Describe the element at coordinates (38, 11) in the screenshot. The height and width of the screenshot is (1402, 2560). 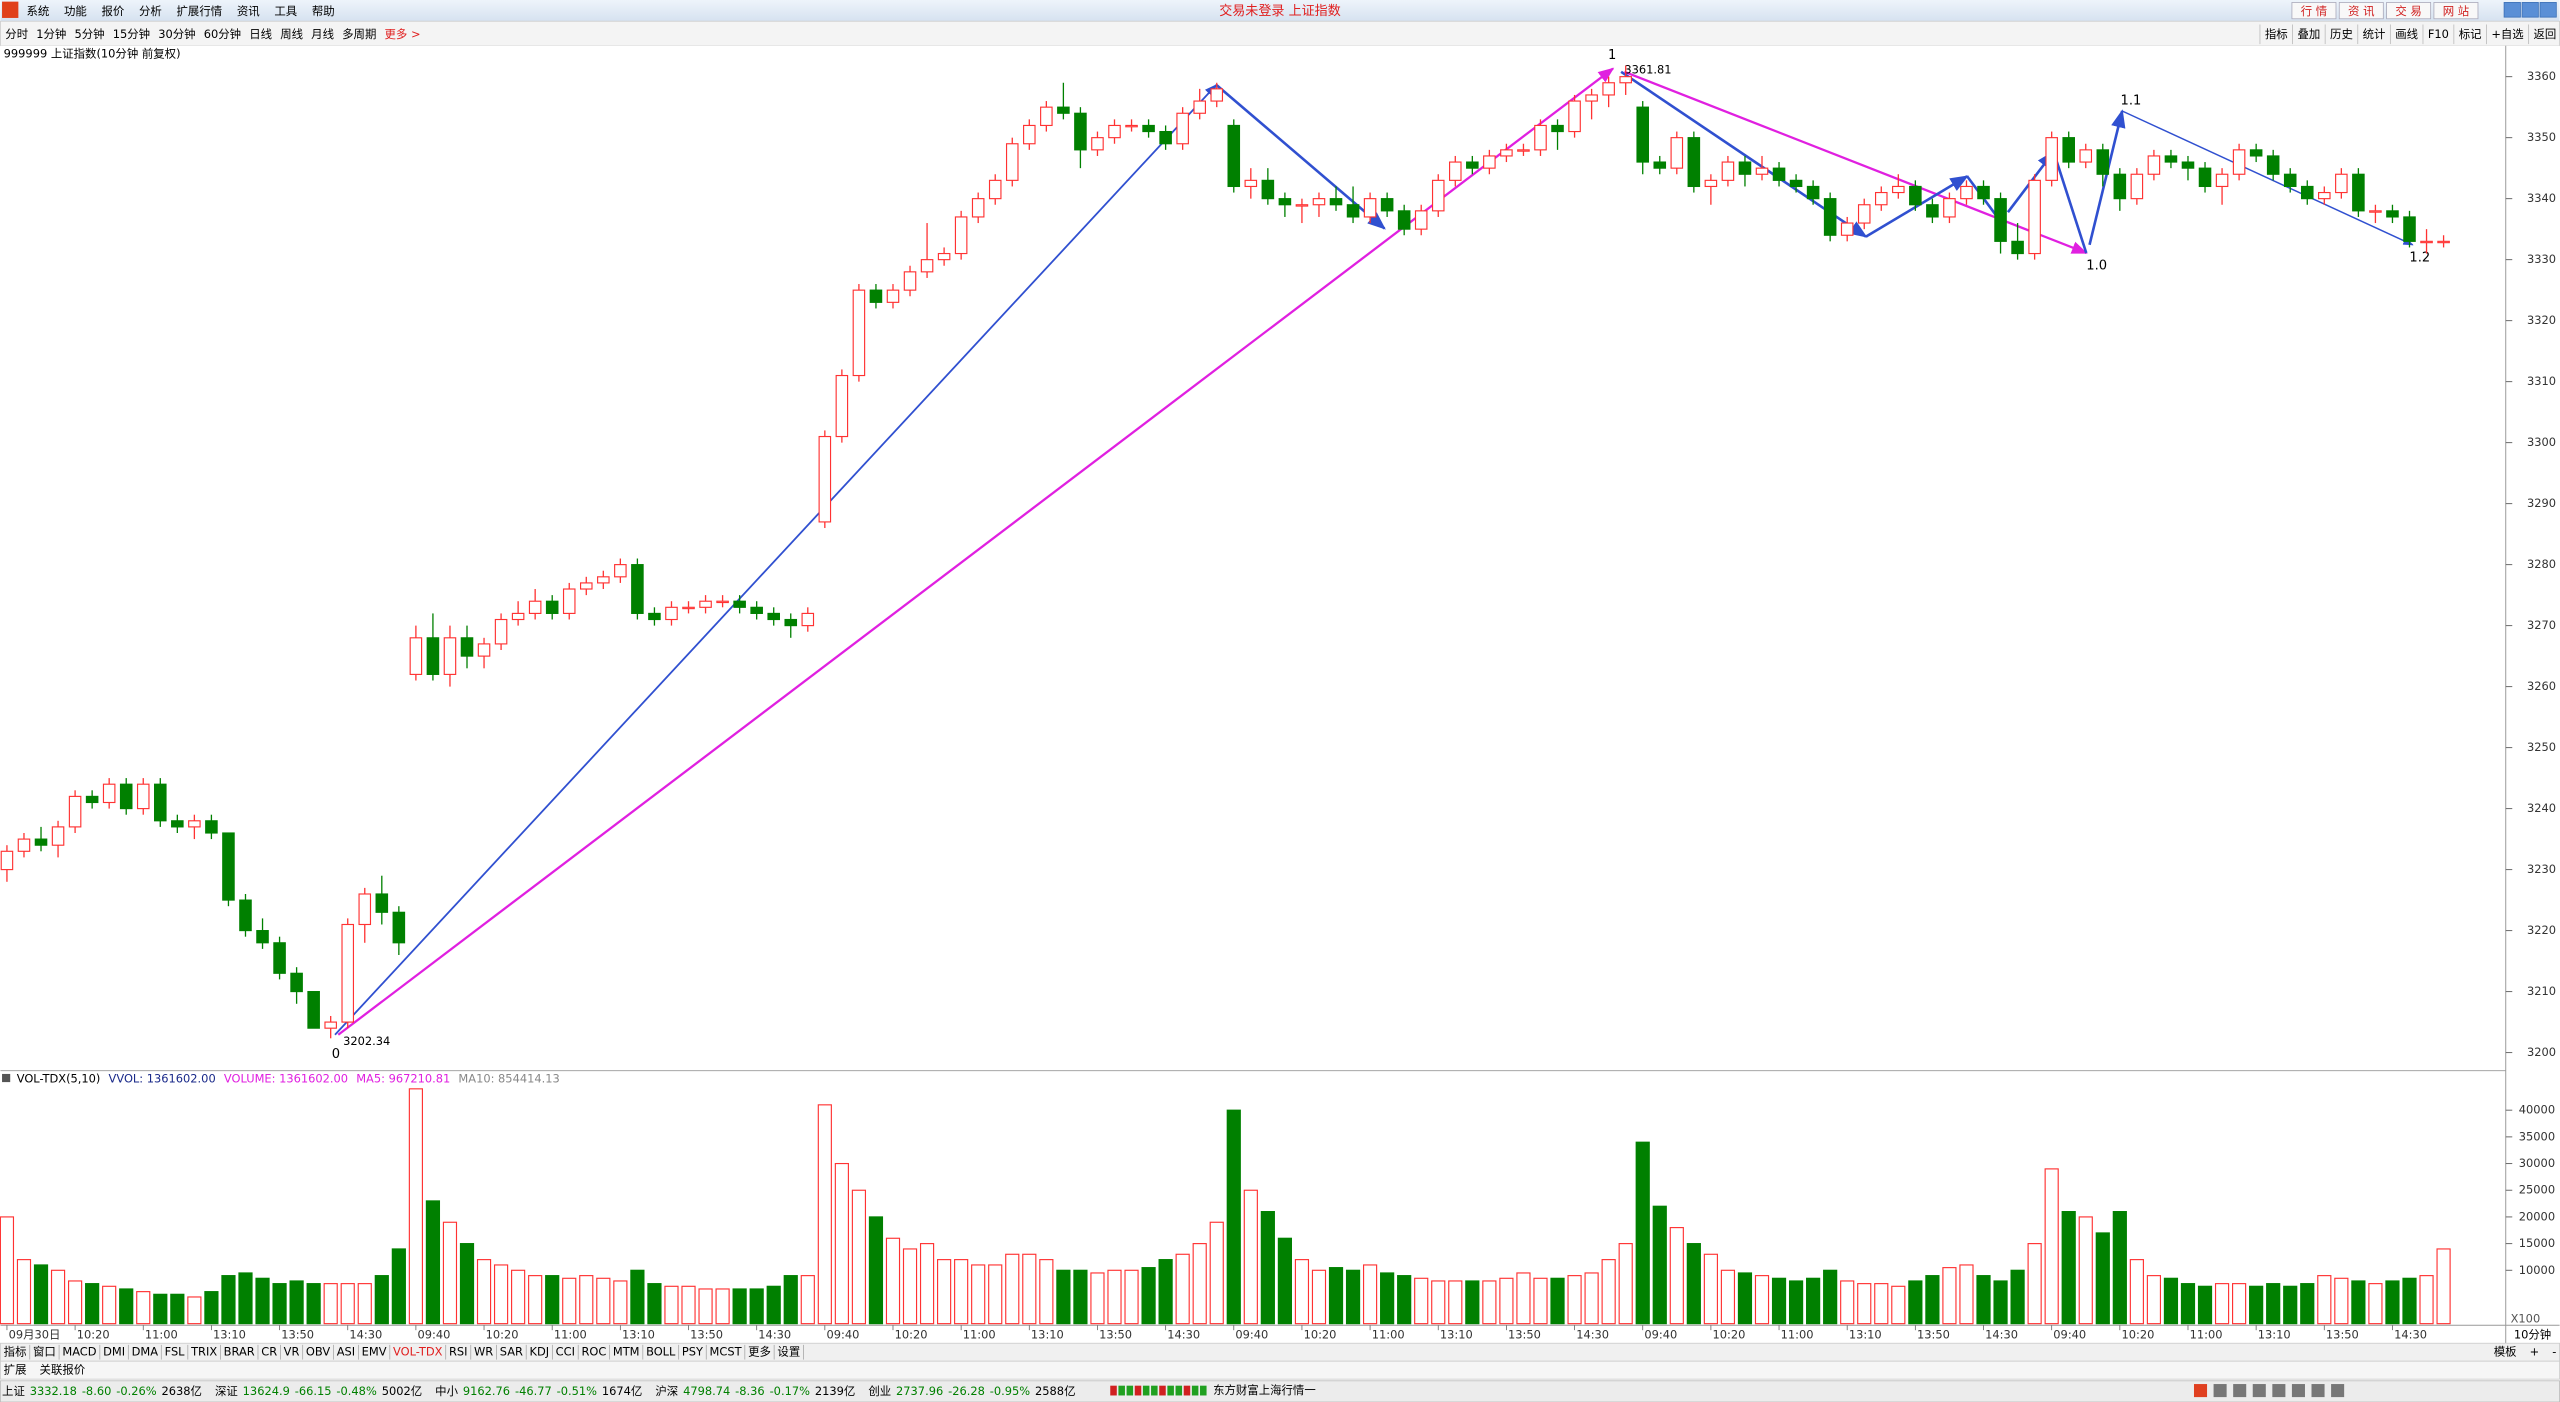
I see `menu-item: 系统` at that location.